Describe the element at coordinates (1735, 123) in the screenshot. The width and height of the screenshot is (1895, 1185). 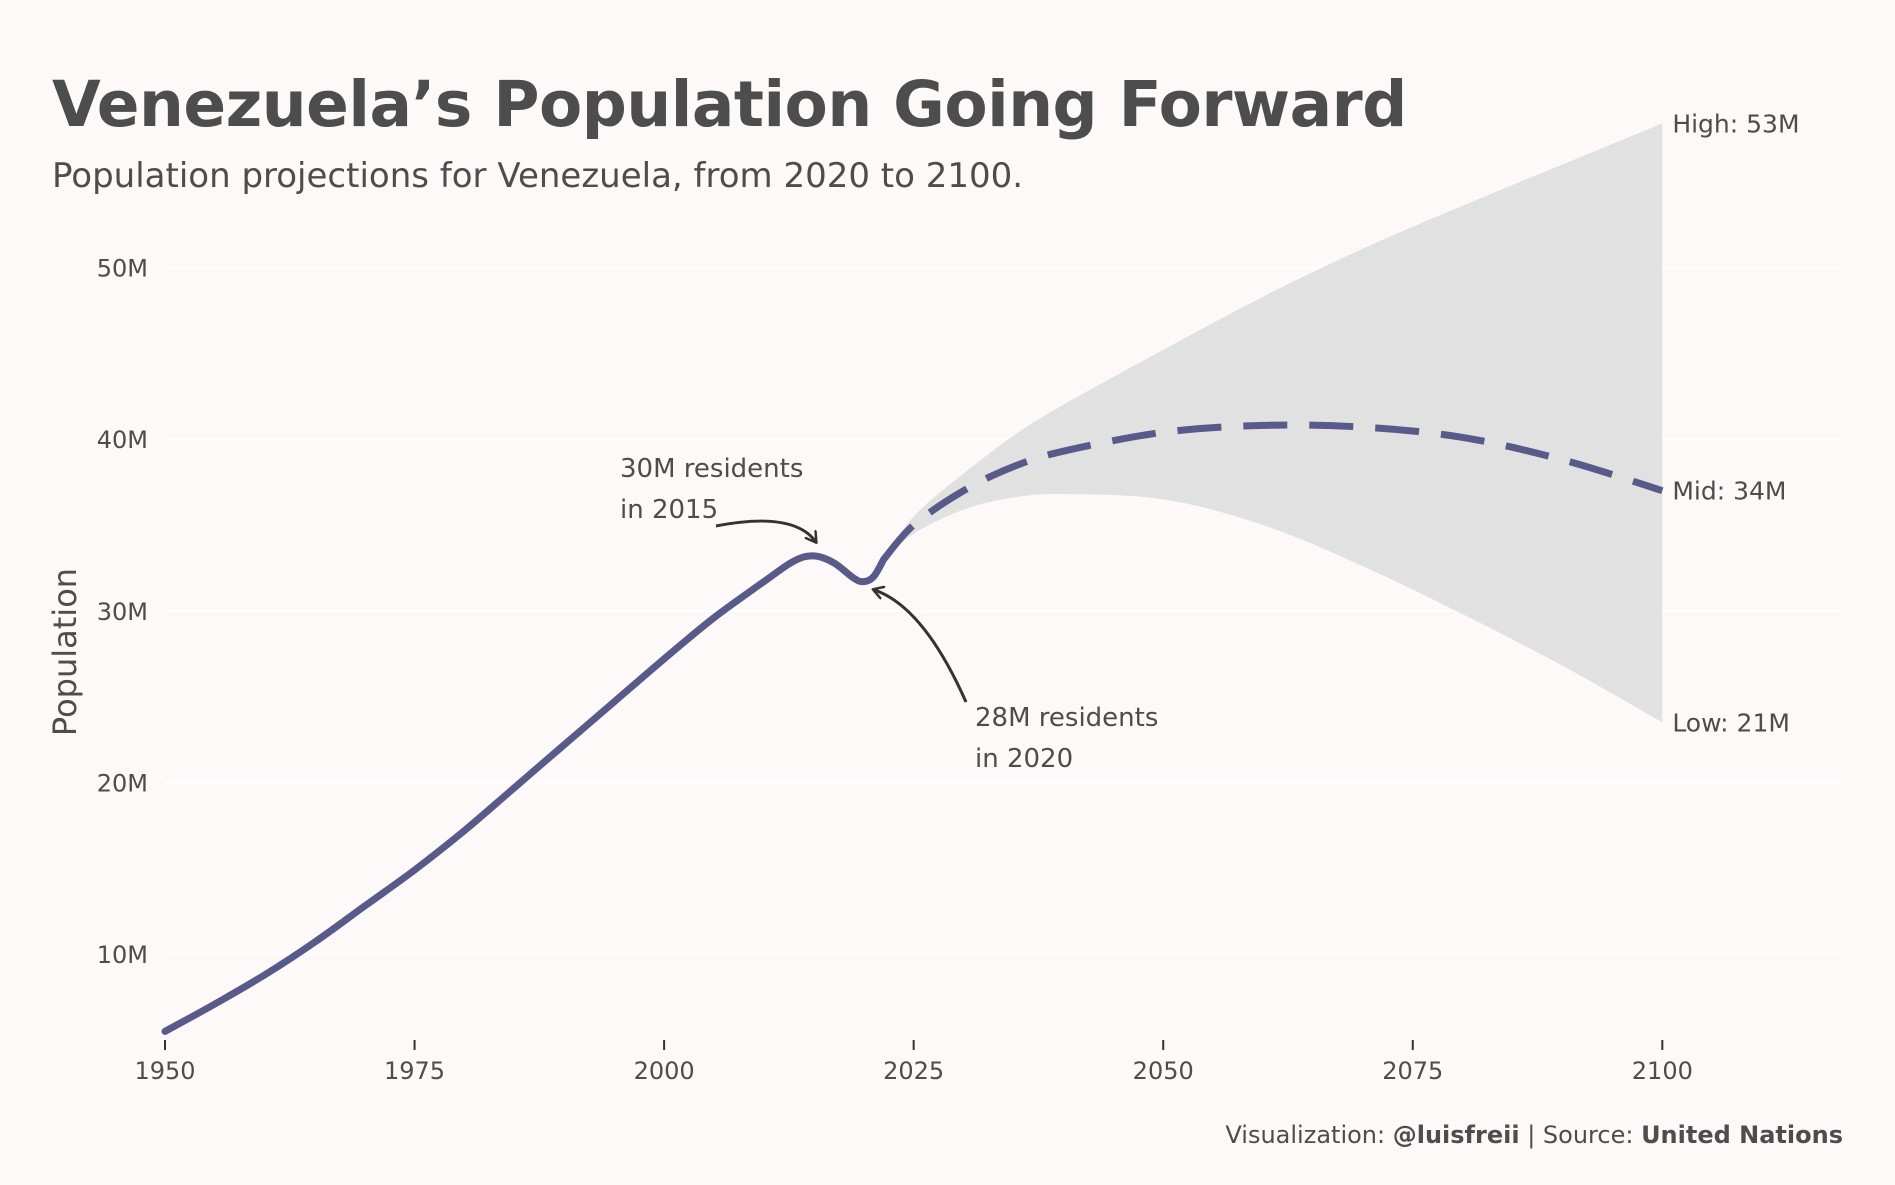
I see `end-label-upper: High: 53M` at that location.